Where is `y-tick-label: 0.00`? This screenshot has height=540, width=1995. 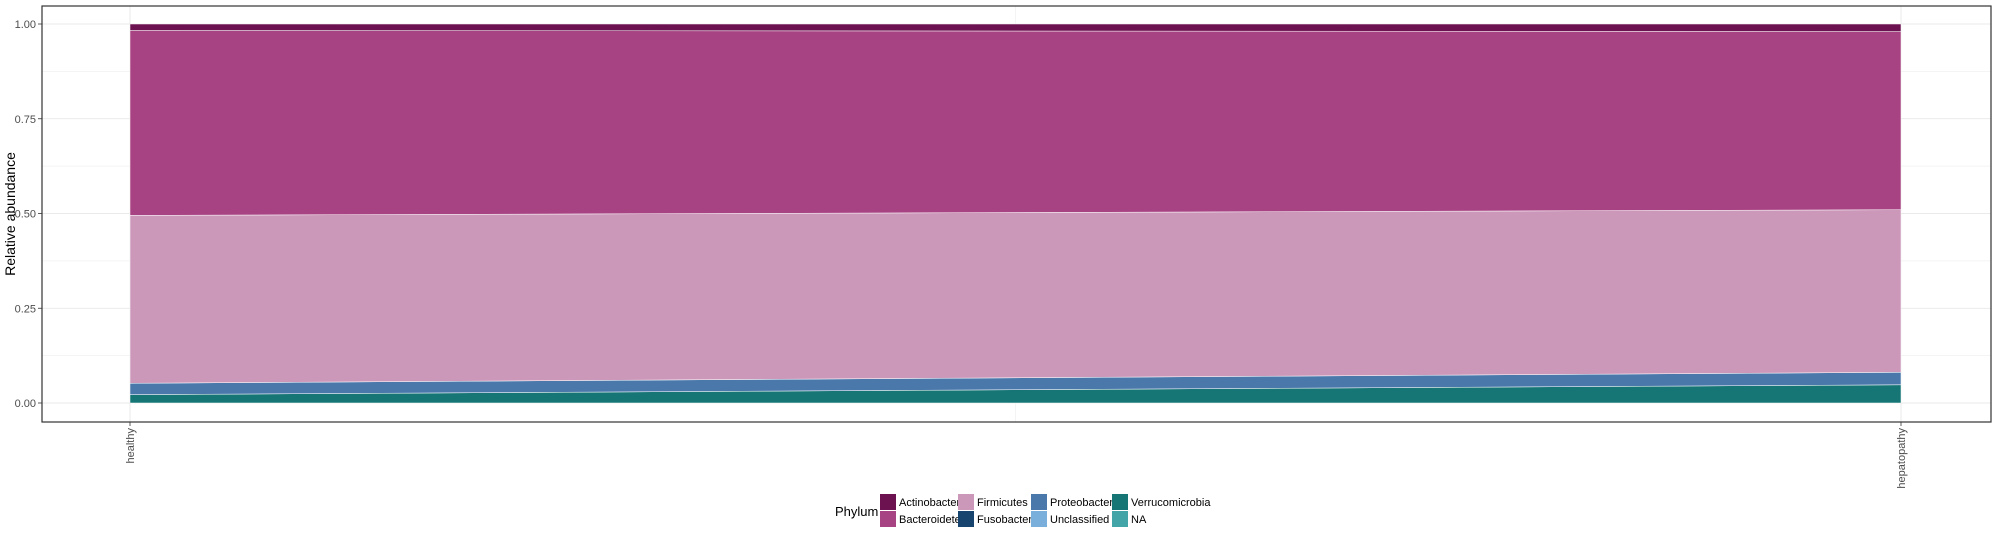 y-tick-label: 0.00 is located at coordinates (25, 404).